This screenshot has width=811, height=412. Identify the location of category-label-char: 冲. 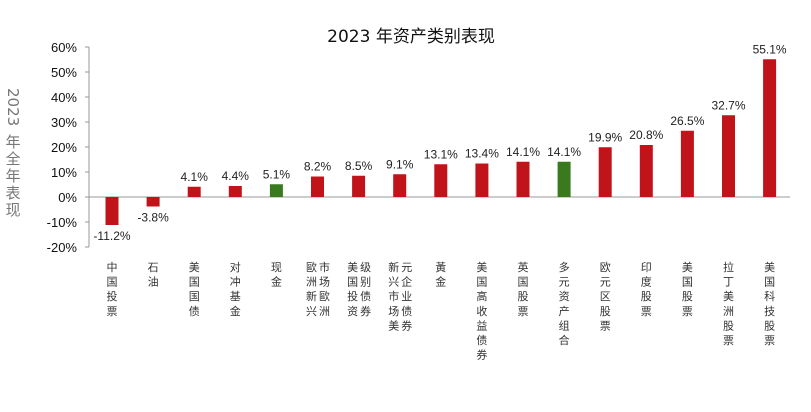
(235, 282).